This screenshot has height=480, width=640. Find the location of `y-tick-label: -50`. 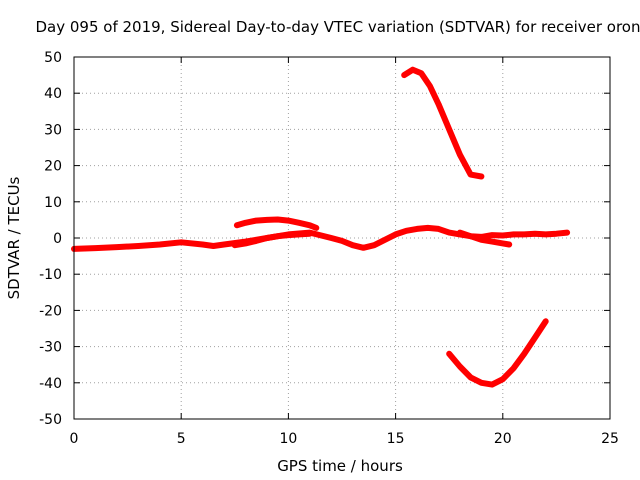

y-tick-label: -50 is located at coordinates (50, 420).